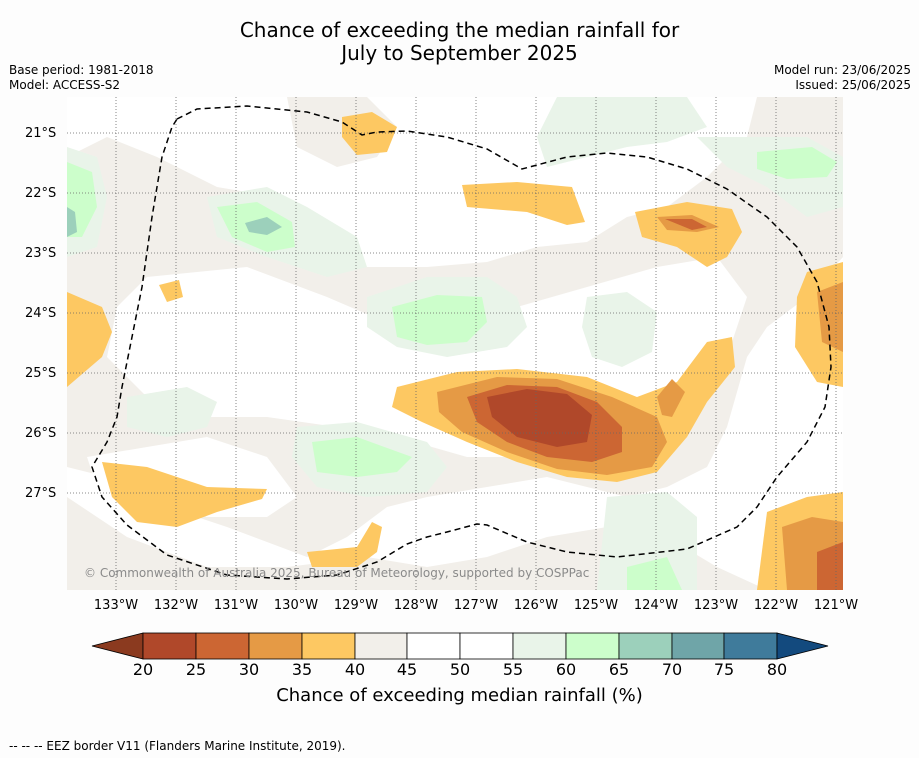 The height and width of the screenshot is (758, 919). I want to click on lon-label-131: 131°W, so click(236, 605).